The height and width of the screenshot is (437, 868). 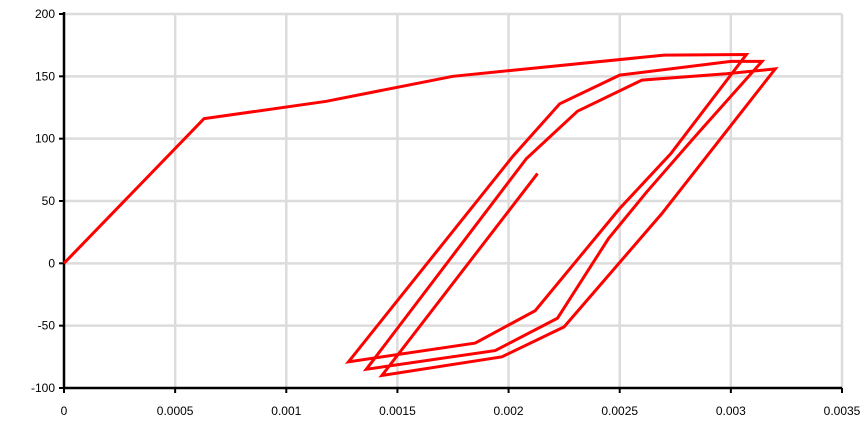 What do you see at coordinates (45, 139) in the screenshot?
I see `y-tick-label: 100` at bounding box center [45, 139].